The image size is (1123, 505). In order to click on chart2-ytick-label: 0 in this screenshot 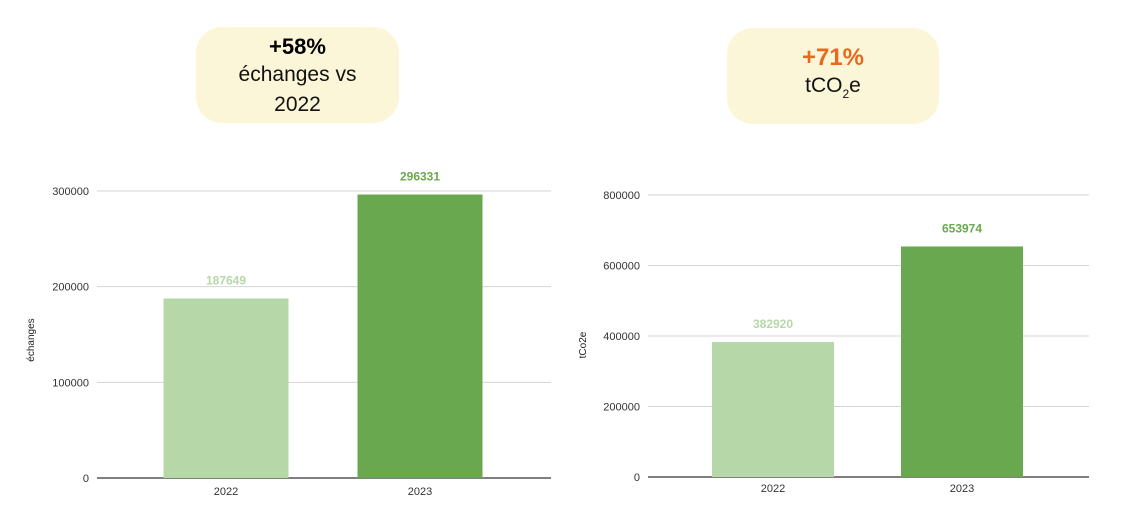, I will do `click(637, 478)`.